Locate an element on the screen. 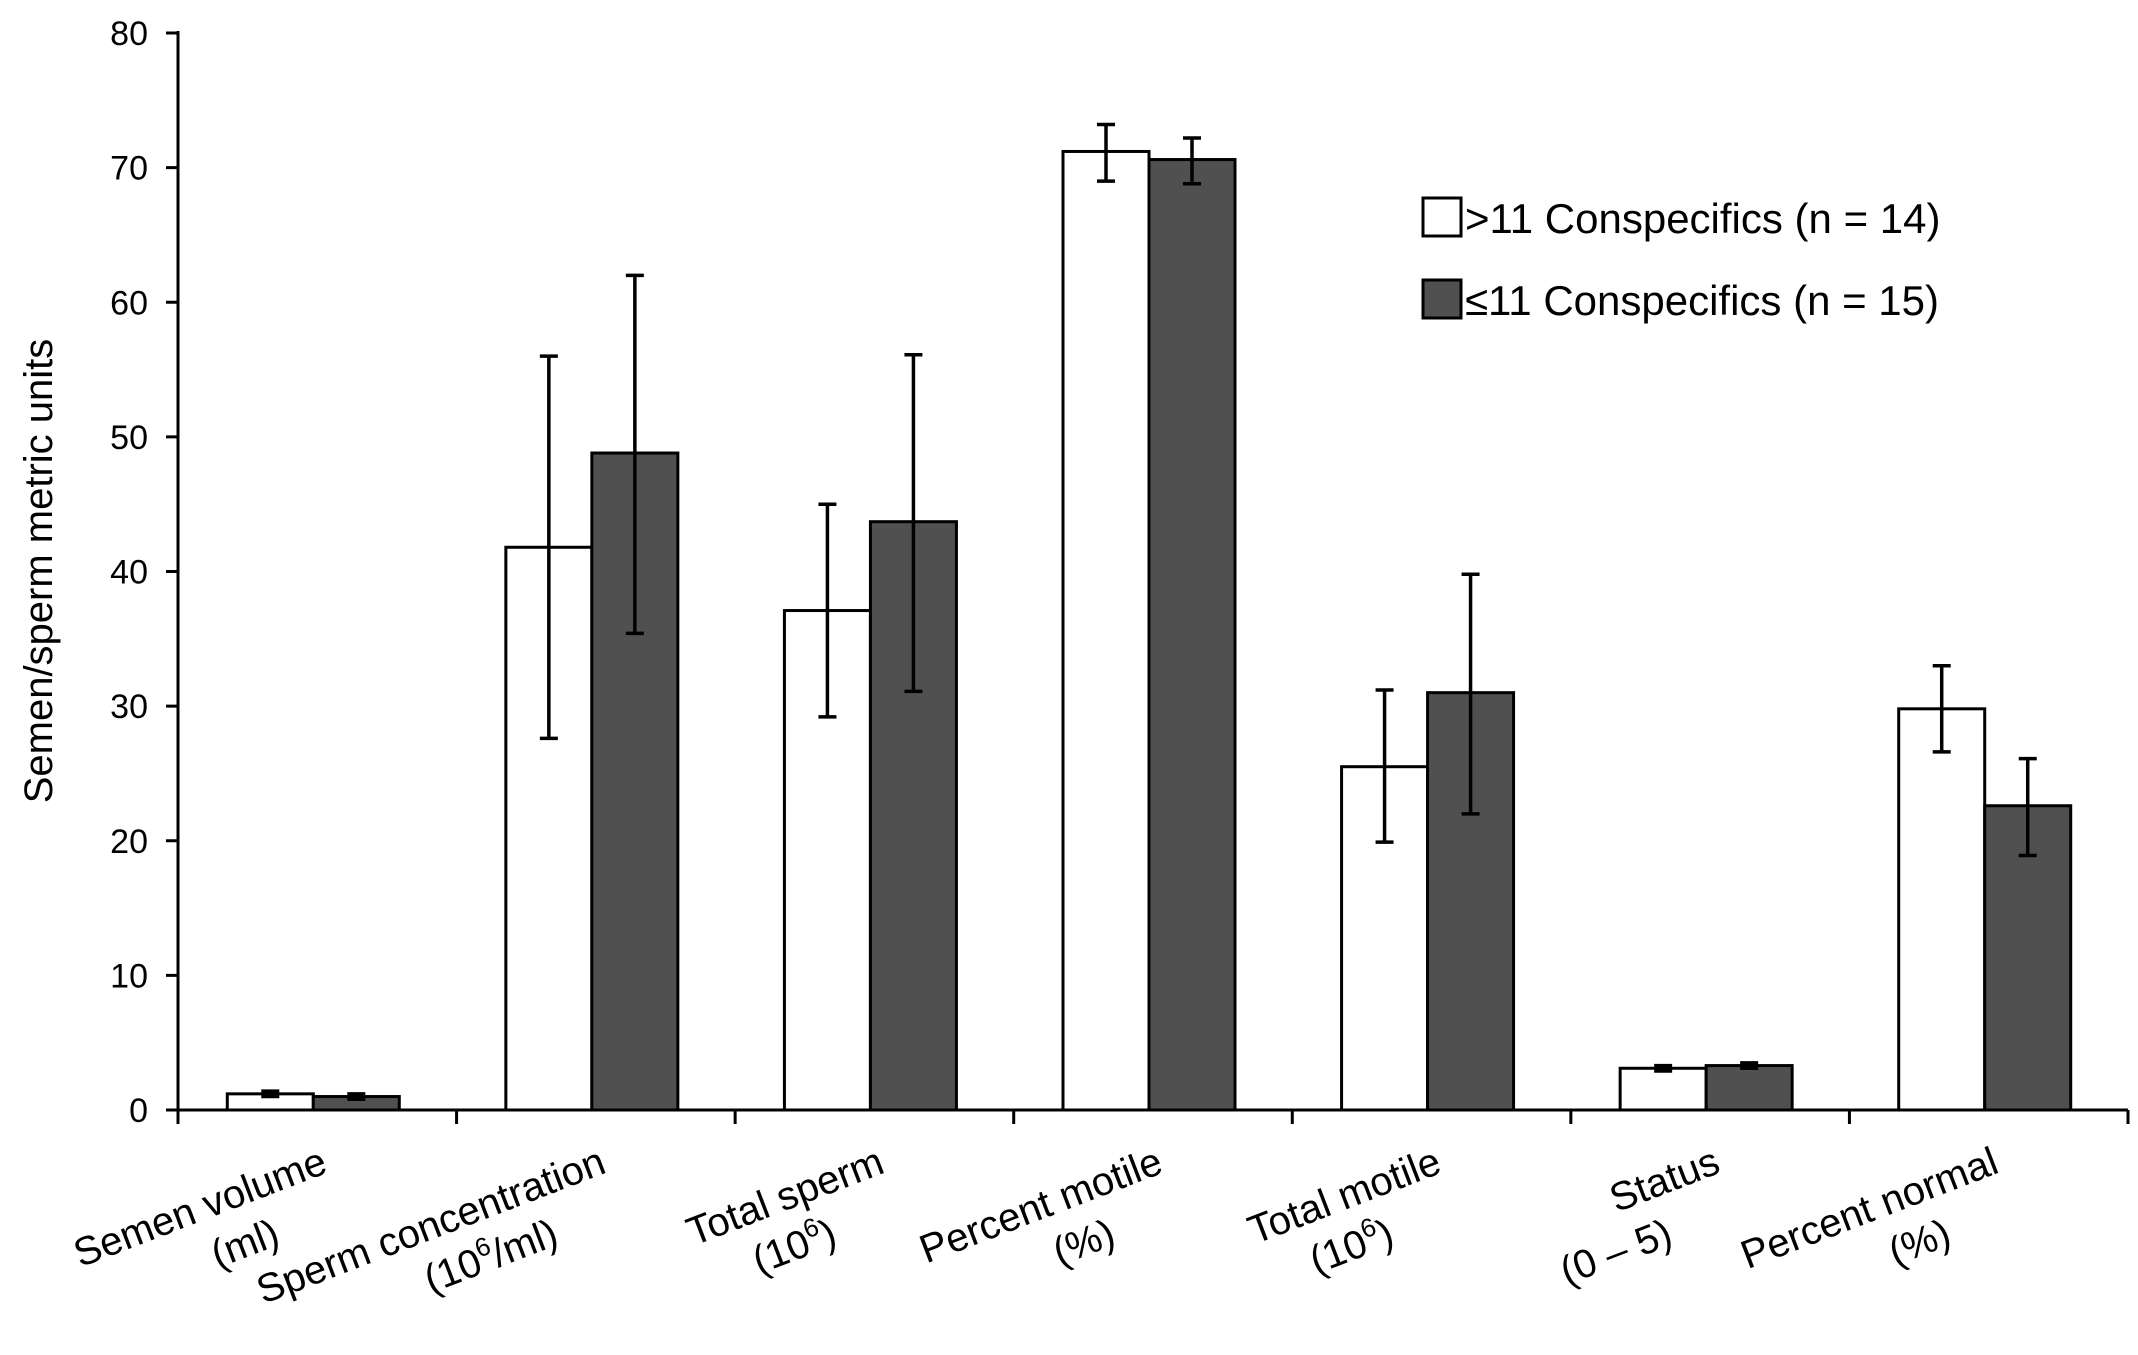  x-category-label-line2: (0 – 5) is located at coordinates (1616, 1252).